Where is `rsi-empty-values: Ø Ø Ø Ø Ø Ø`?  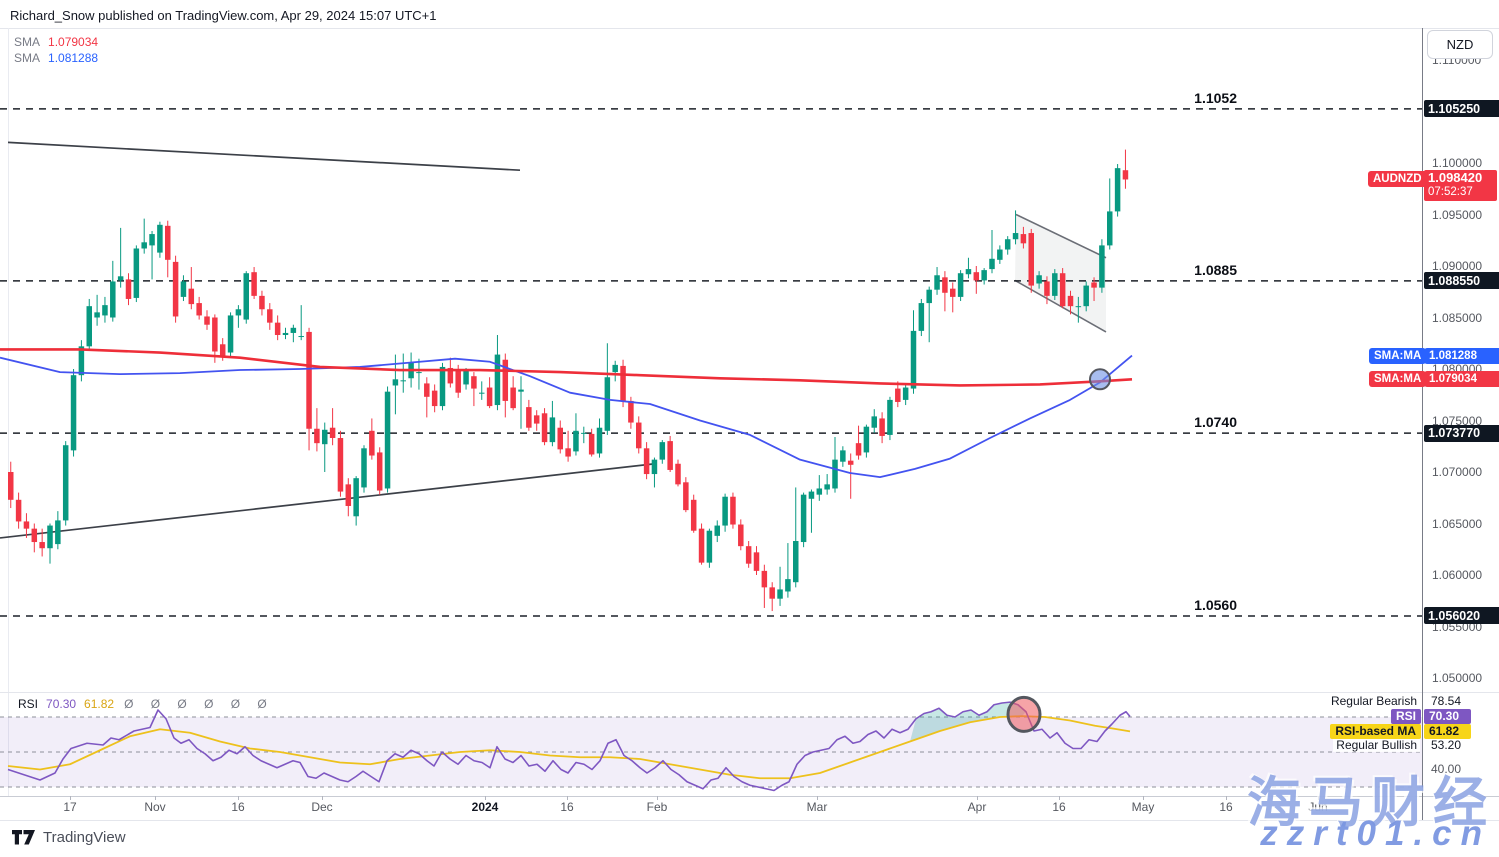 rsi-empty-values: Ø Ø Ø Ø Ø Ø is located at coordinates (199, 704).